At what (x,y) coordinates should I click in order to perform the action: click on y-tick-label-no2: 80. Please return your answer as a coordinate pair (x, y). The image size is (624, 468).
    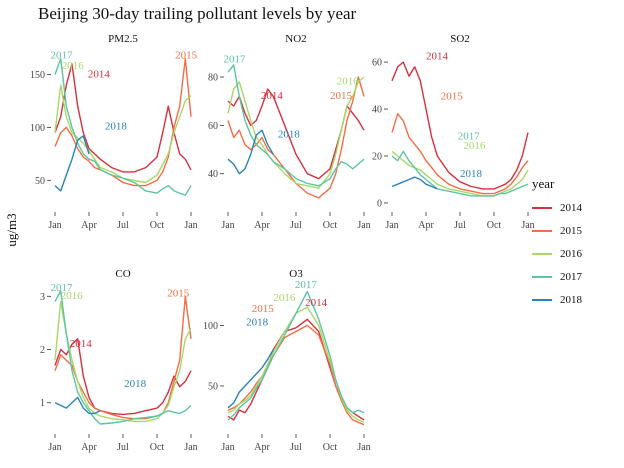
    Looking at the image, I should click on (213, 78).